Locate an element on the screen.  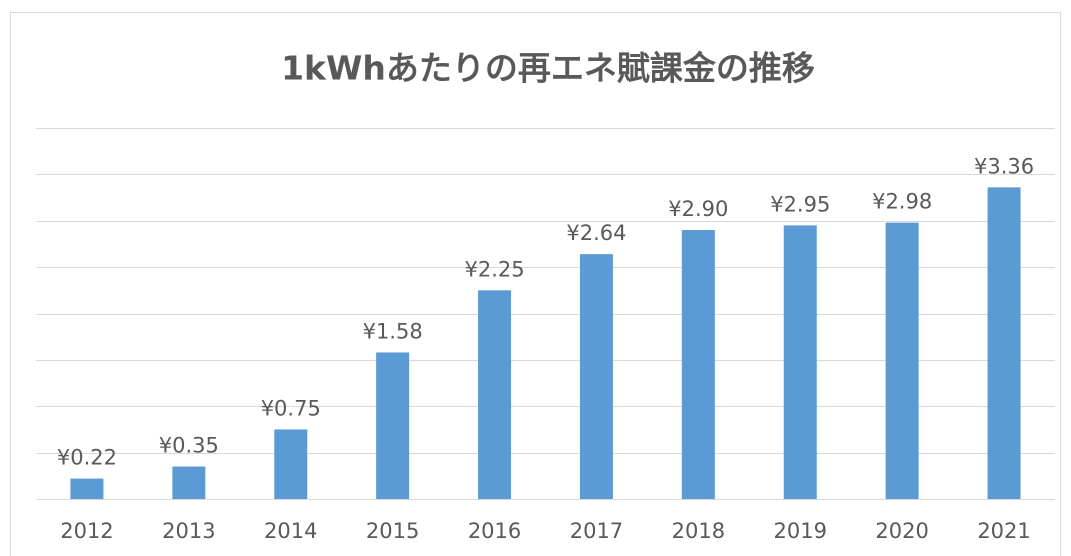
value-label: ¥2.98 is located at coordinates (902, 202).